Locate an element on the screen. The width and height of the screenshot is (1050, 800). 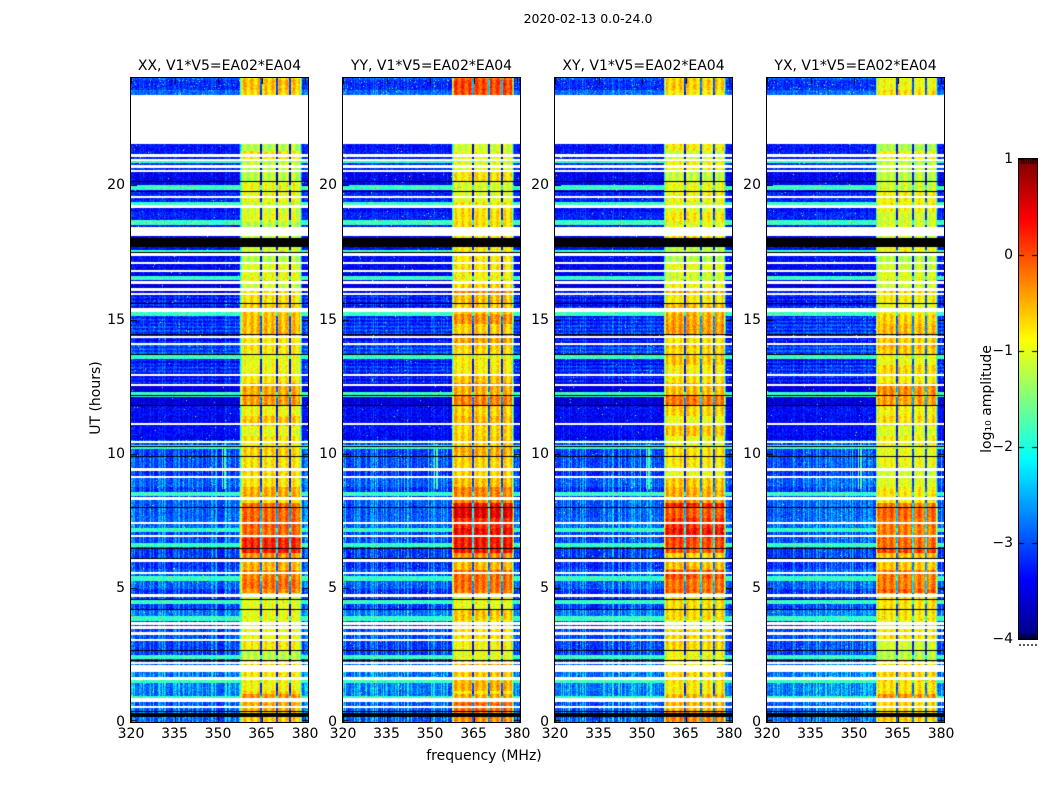
colorbar-label: log₁₀ amplitude is located at coordinates (987, 399).